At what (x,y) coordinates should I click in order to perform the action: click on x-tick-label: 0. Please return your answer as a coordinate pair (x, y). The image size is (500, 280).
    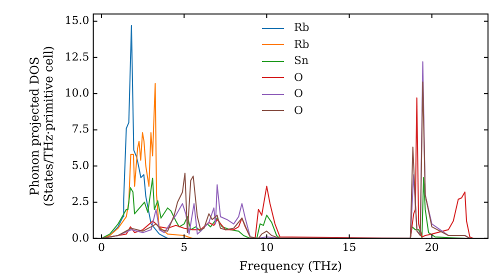
    Looking at the image, I should click on (102, 247).